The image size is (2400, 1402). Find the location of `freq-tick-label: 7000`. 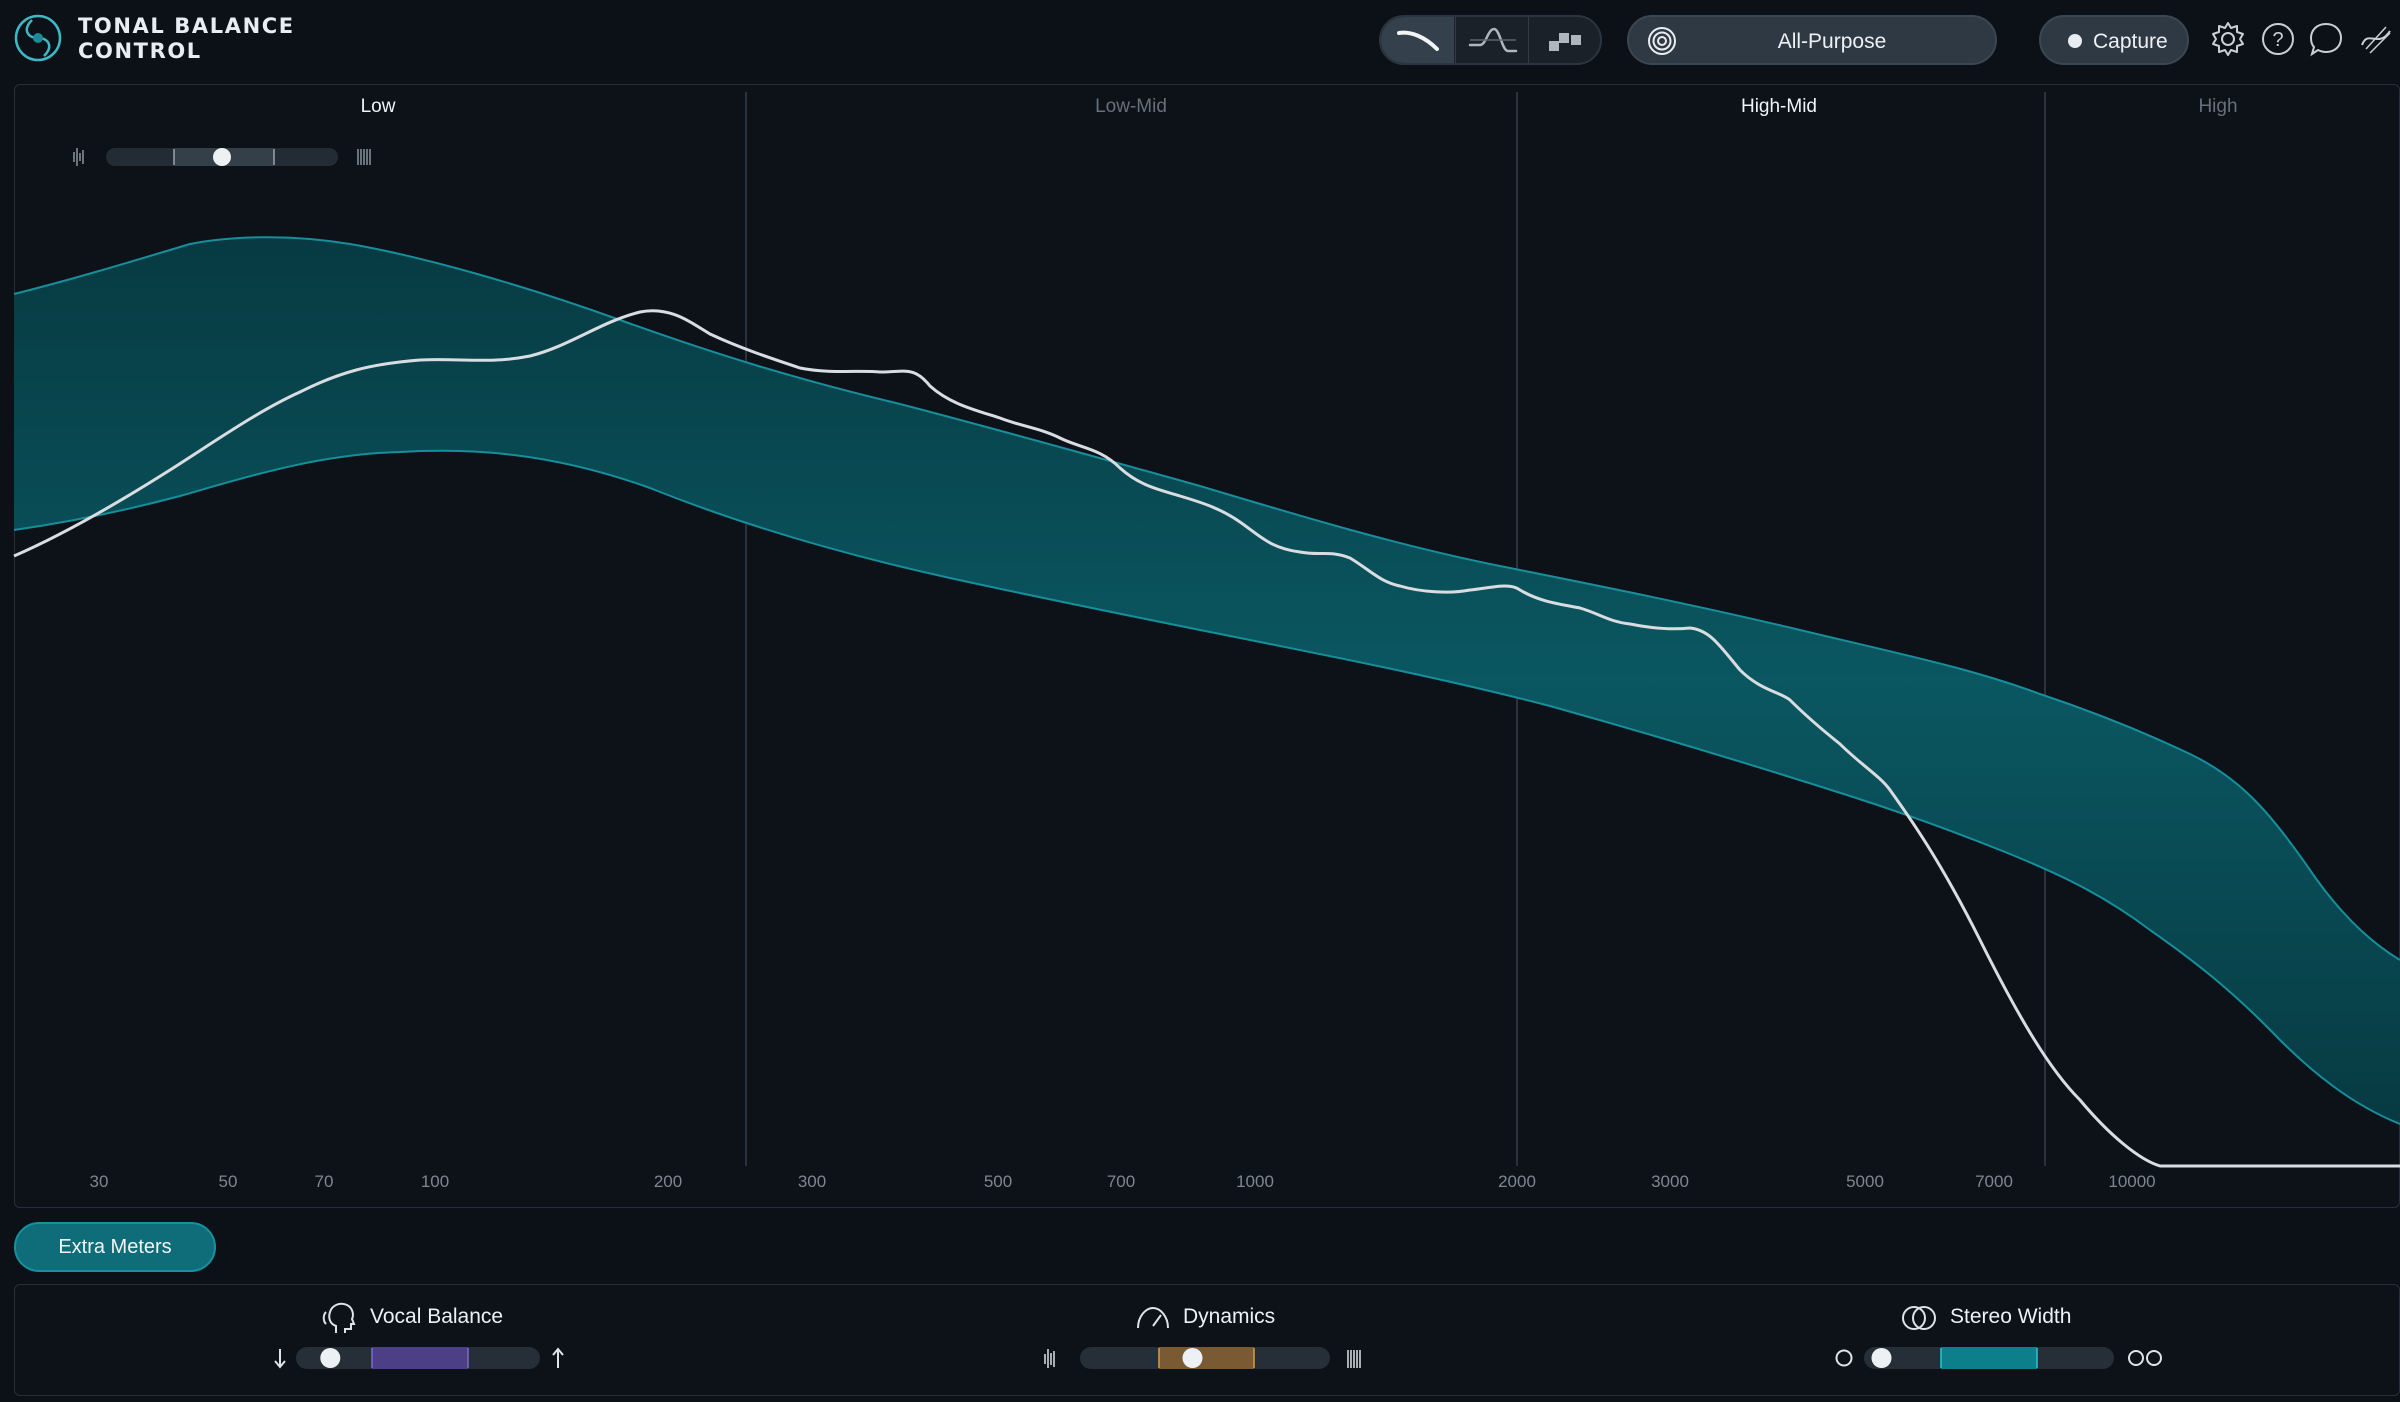

freq-tick-label: 7000 is located at coordinates (1994, 1181).